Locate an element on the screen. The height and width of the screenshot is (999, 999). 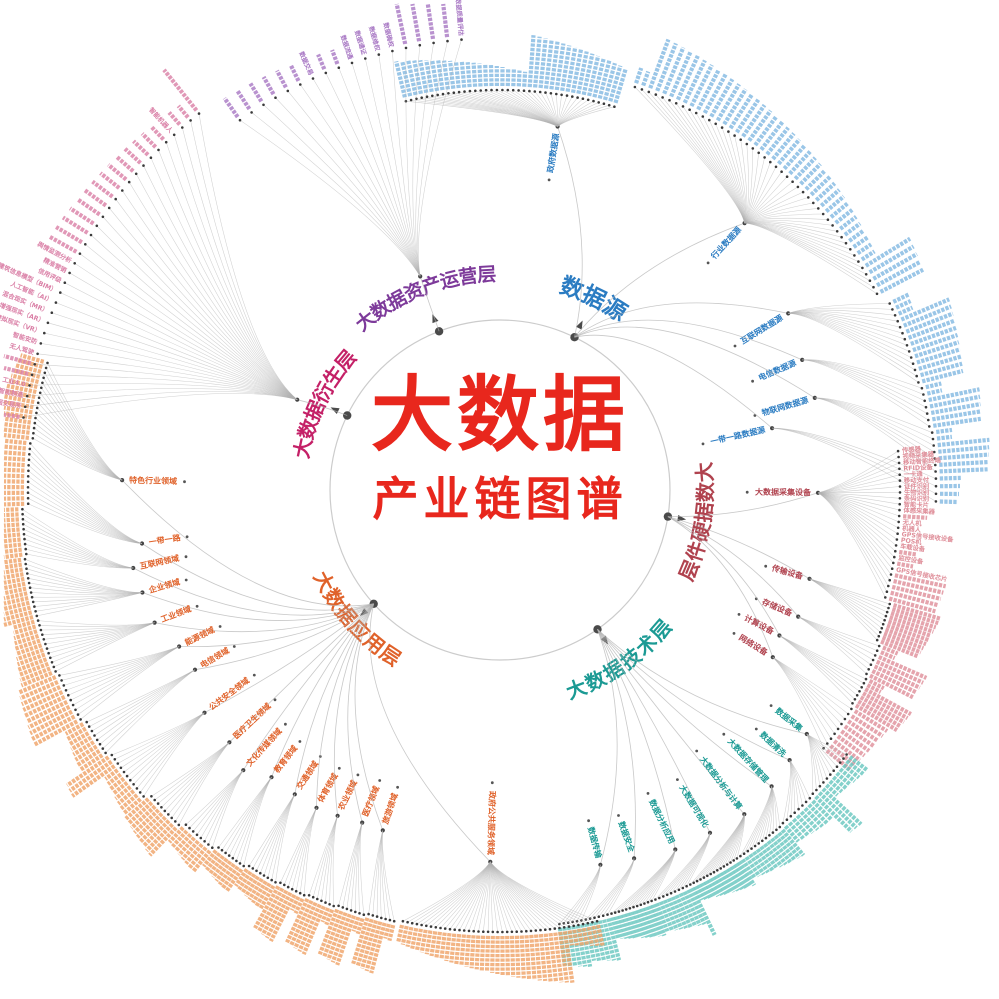
sub-branch-label: 存储设备 is located at coordinates (777, 607).